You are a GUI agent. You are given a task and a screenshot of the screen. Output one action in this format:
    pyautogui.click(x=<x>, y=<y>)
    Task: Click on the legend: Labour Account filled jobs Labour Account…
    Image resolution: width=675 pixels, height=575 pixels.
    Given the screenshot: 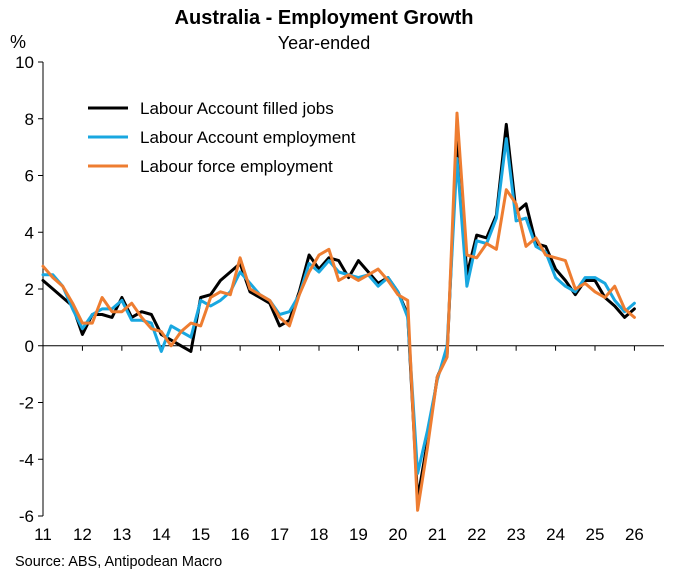 What is the action you would take?
    pyautogui.click(x=222, y=137)
    